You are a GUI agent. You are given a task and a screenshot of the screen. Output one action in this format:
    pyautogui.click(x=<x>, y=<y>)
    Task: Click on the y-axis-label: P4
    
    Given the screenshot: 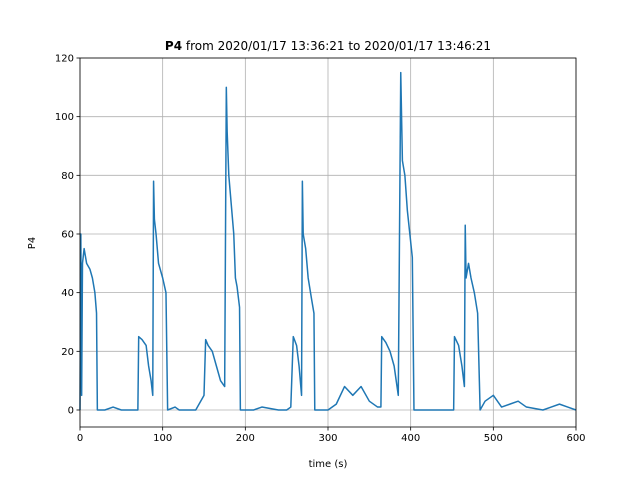 What is the action you would take?
    pyautogui.click(x=32, y=243)
    